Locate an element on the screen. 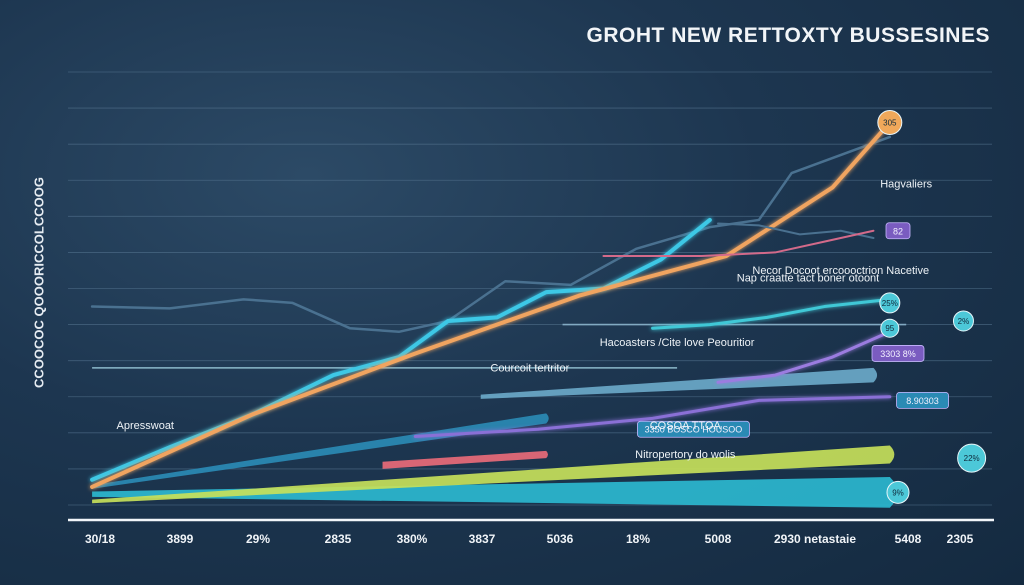 This screenshot has height=585, width=1024. marker-label-5: 9% is located at coordinates (898, 492).